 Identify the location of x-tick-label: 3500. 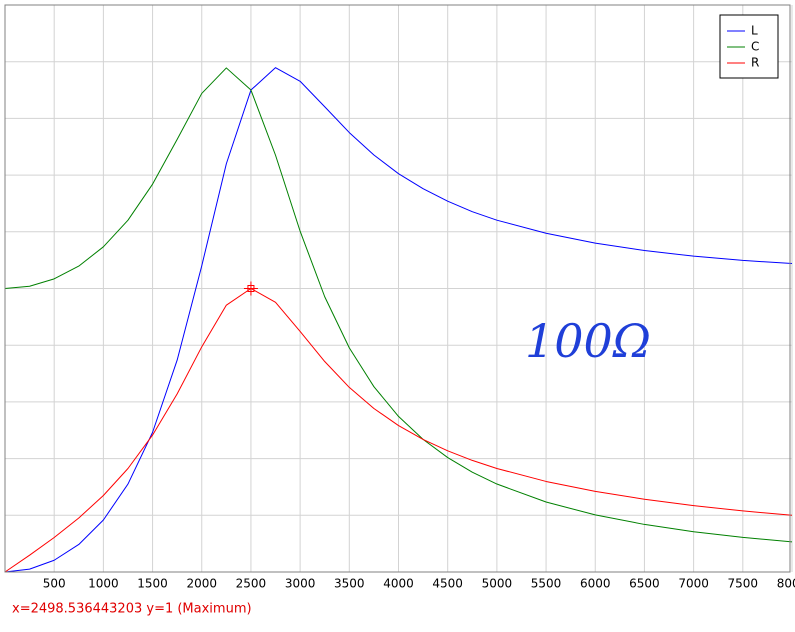
(349, 584).